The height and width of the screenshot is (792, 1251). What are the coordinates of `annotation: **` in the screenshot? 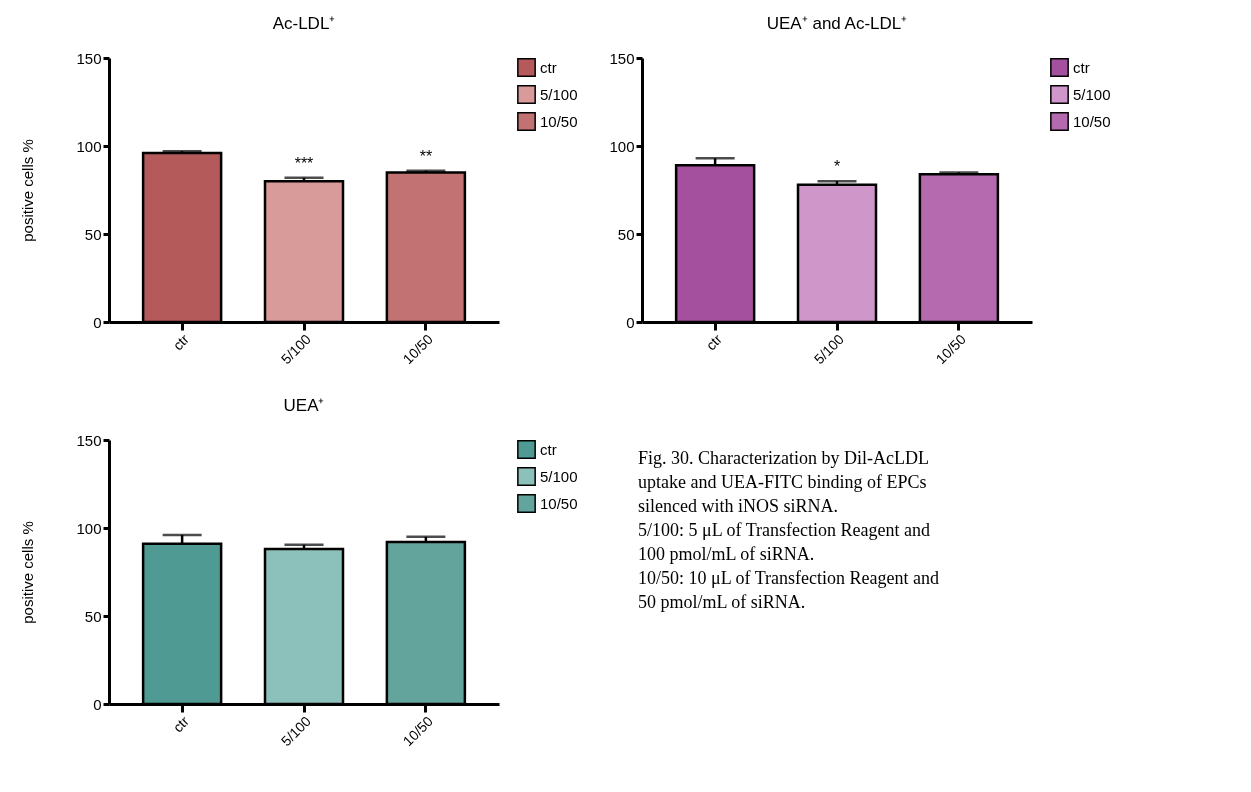 It's located at (426, 156).